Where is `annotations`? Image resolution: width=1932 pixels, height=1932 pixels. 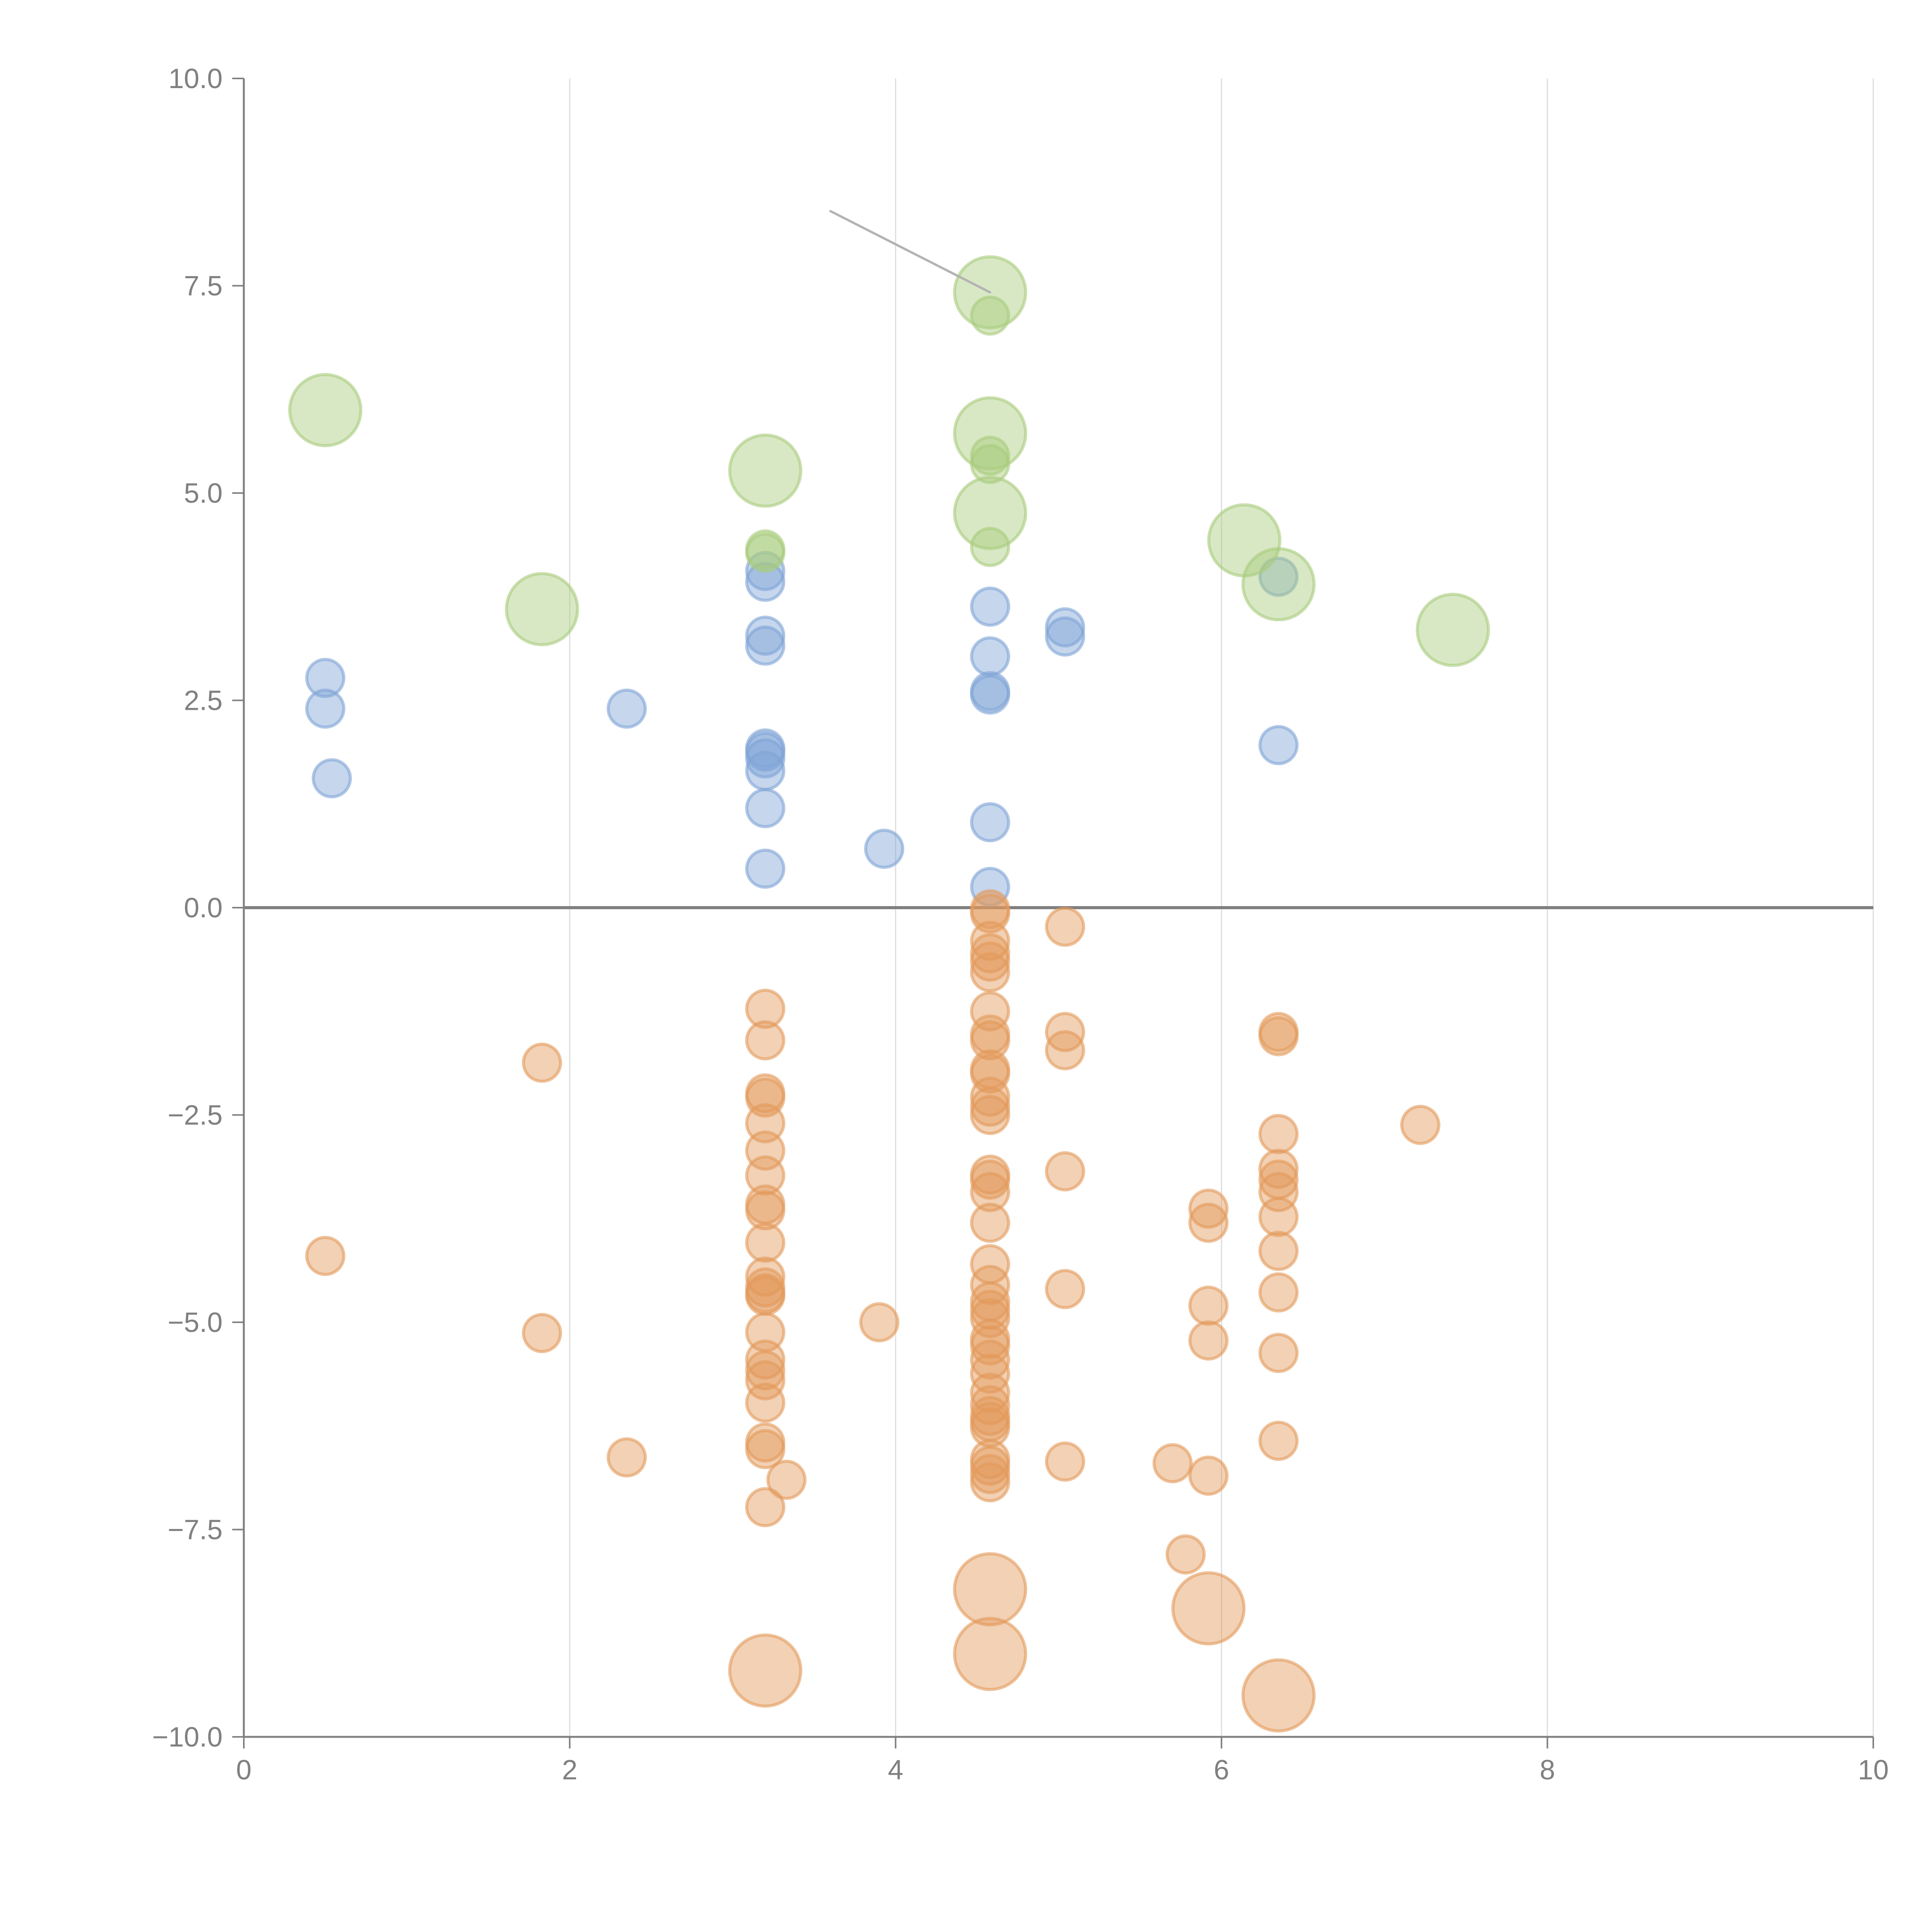
annotations is located at coordinates (911, 252).